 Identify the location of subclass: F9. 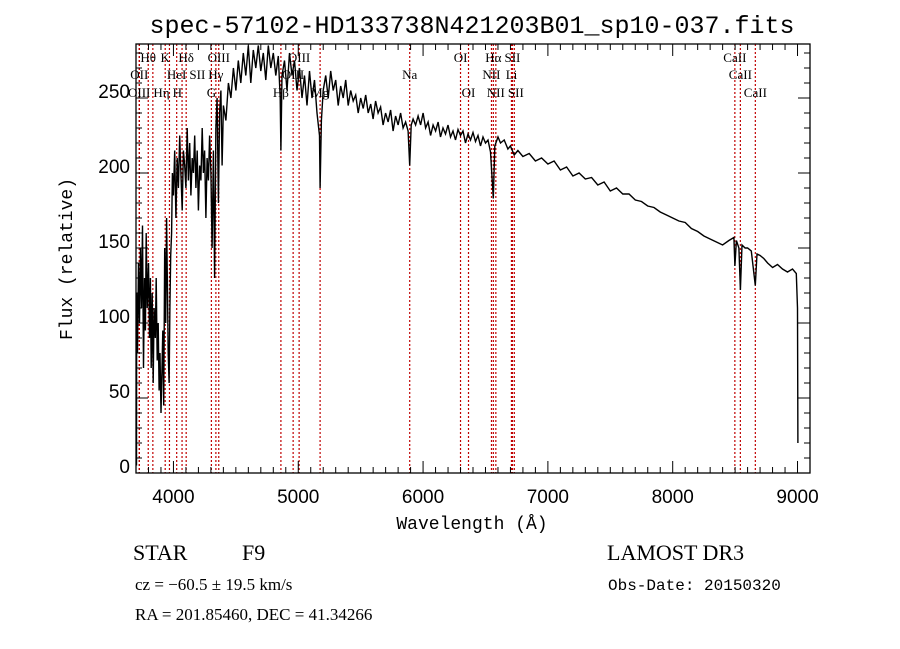
(253, 552).